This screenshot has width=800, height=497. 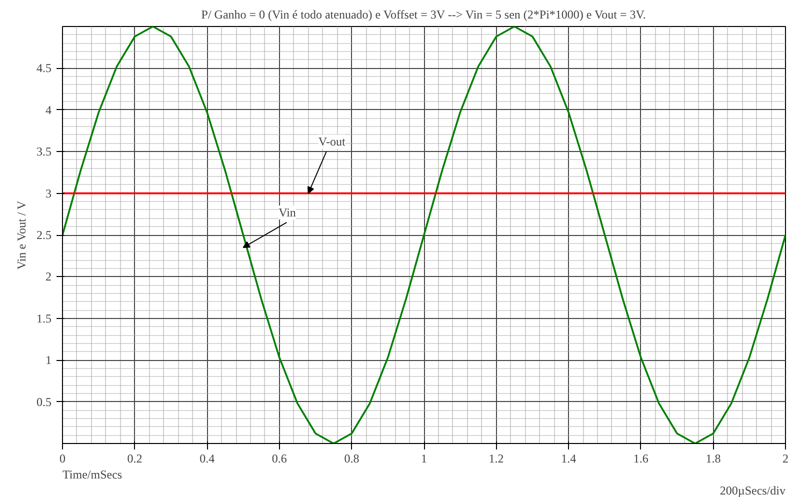 I want to click on x-tick-label: 1.2, so click(x=496, y=459).